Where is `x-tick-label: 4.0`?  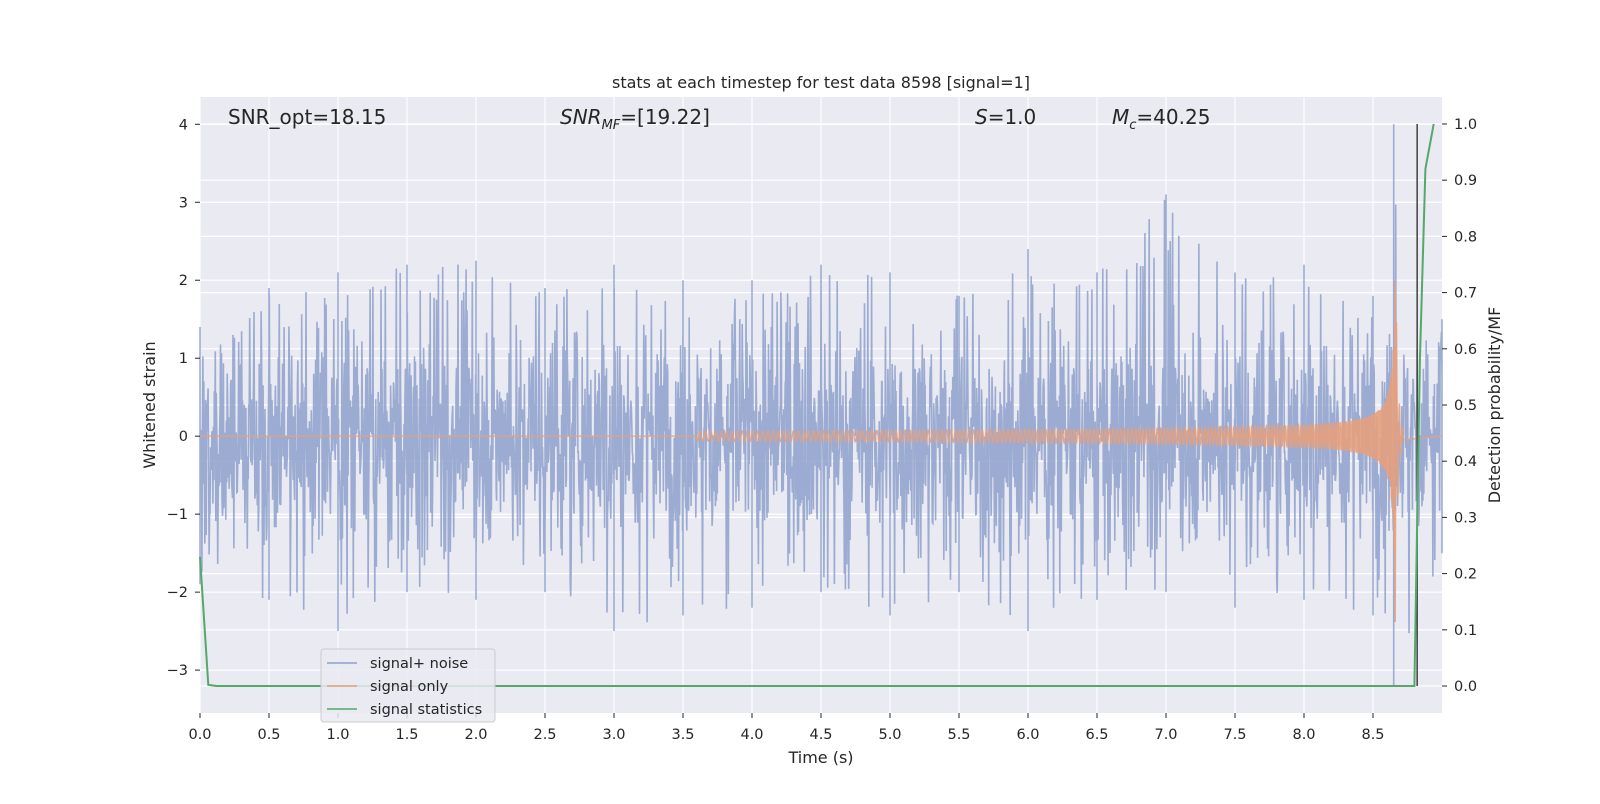
x-tick-label: 4.0 is located at coordinates (751, 735).